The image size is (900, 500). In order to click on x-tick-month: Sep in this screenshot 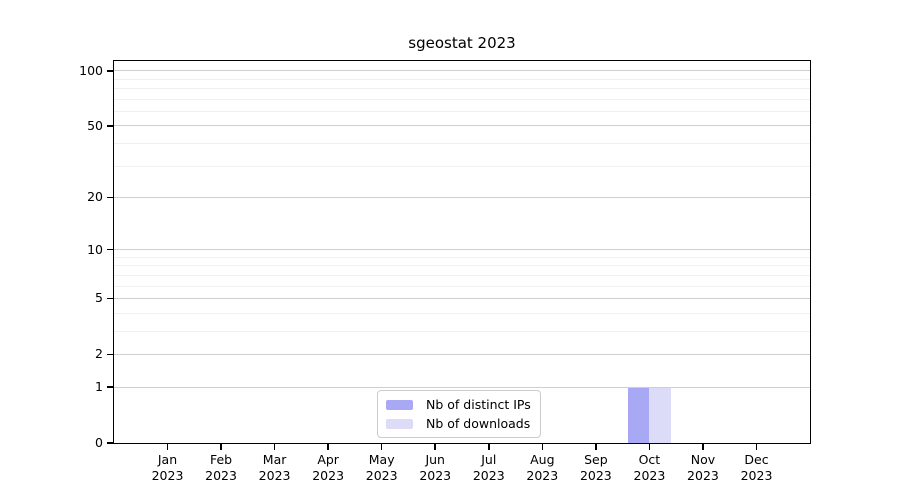, I will do `click(596, 459)`.